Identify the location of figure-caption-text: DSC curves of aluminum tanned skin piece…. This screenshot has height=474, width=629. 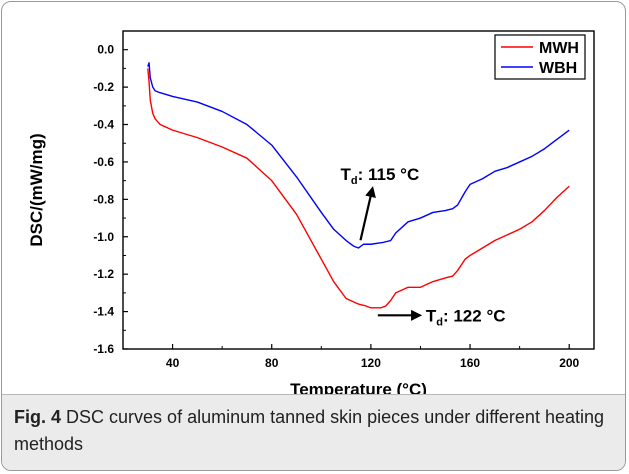
(309, 430).